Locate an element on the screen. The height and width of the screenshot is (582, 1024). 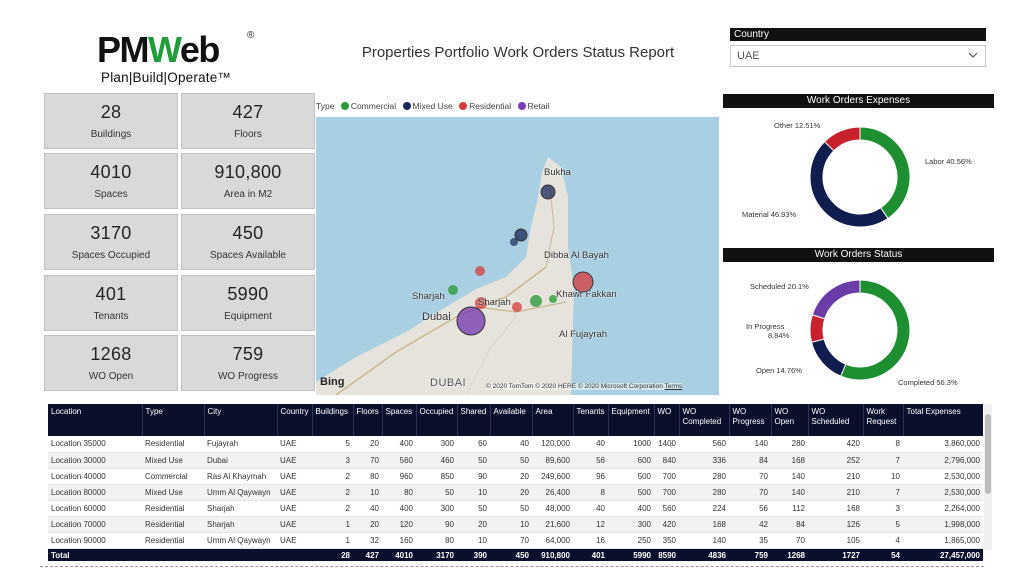
column-header: Tenants is located at coordinates (591, 420).